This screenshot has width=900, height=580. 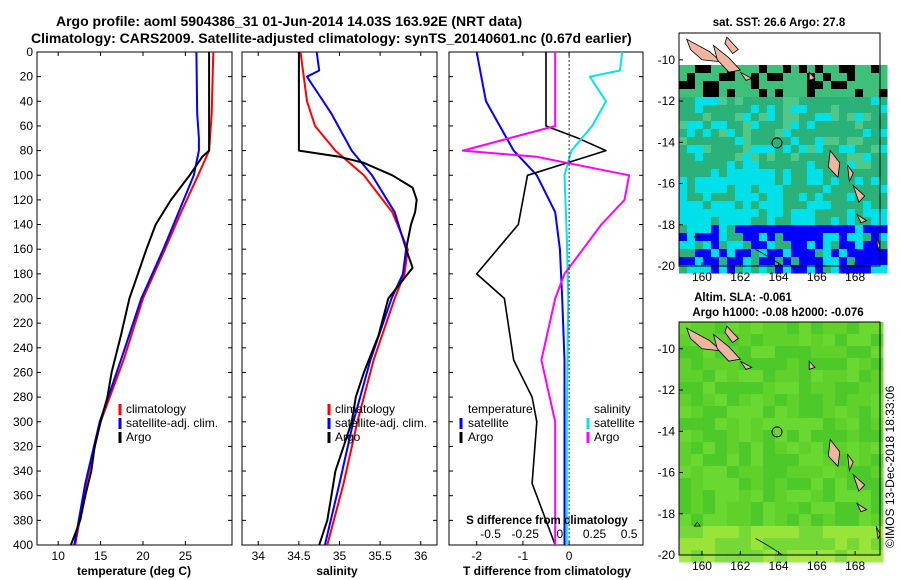 What do you see at coordinates (547, 521) in the screenshot?
I see `s-difference-axis-label: S difference from climatology` at bounding box center [547, 521].